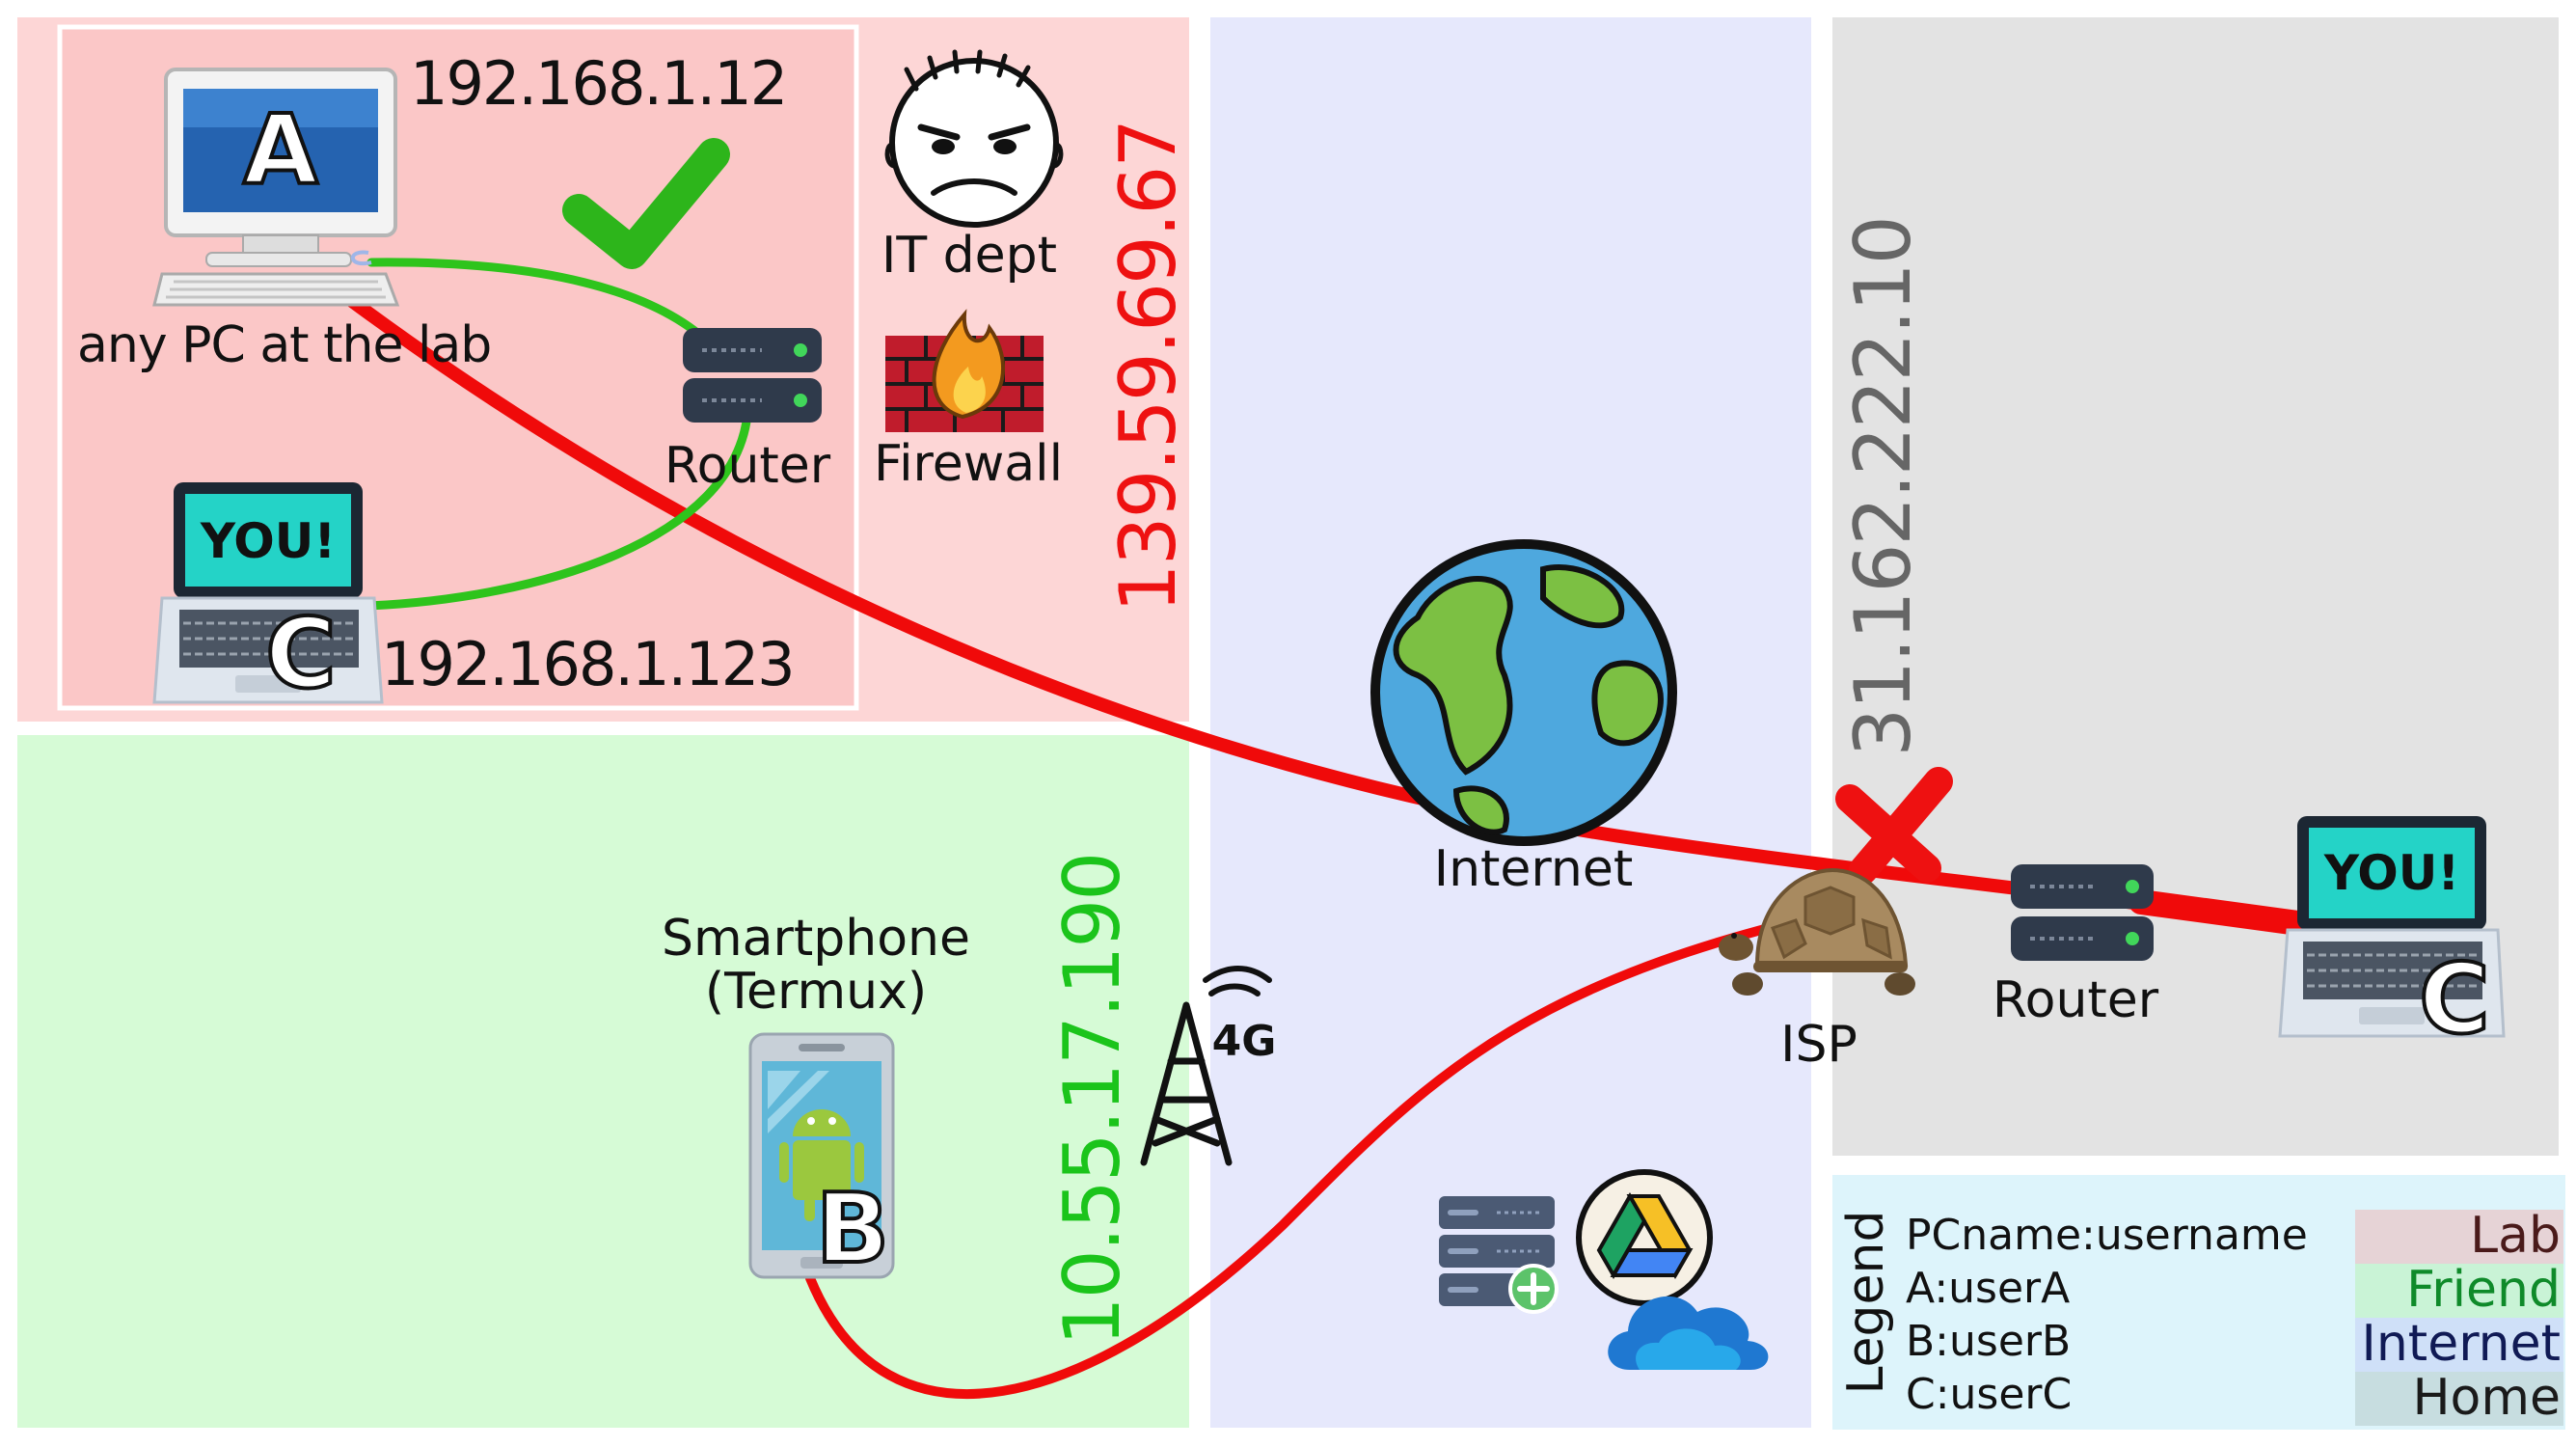 This screenshot has height=1447, width=2576. I want to click on phone-to-isp-link, so click(1345, 1148).